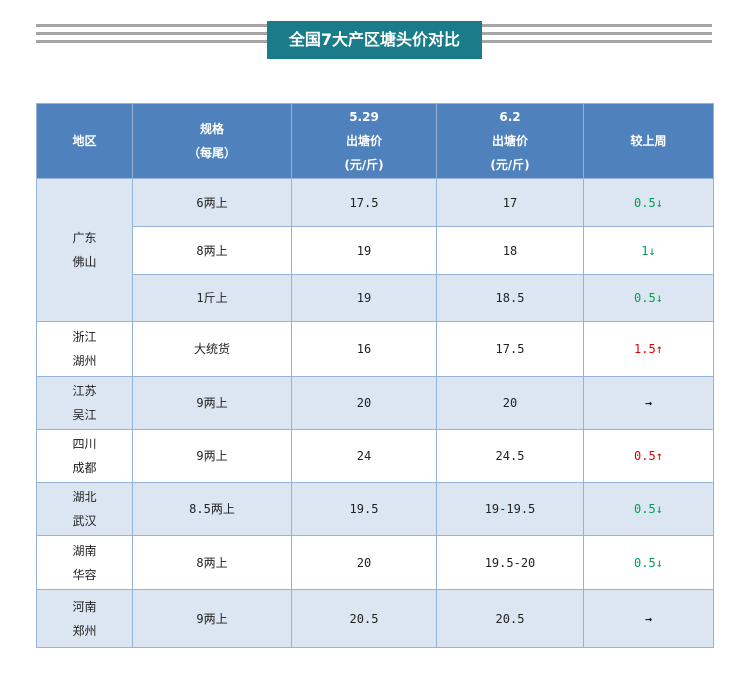 The image size is (740, 674). I want to click on region-cell: 河南 郑州, so click(84, 618).